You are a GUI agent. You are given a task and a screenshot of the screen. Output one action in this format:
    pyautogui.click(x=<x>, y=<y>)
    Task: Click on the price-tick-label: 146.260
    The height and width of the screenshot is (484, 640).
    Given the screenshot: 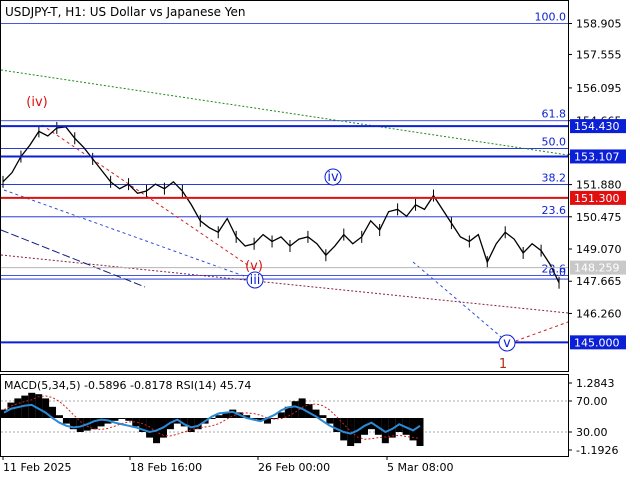 What is the action you would take?
    pyautogui.click(x=599, y=313)
    